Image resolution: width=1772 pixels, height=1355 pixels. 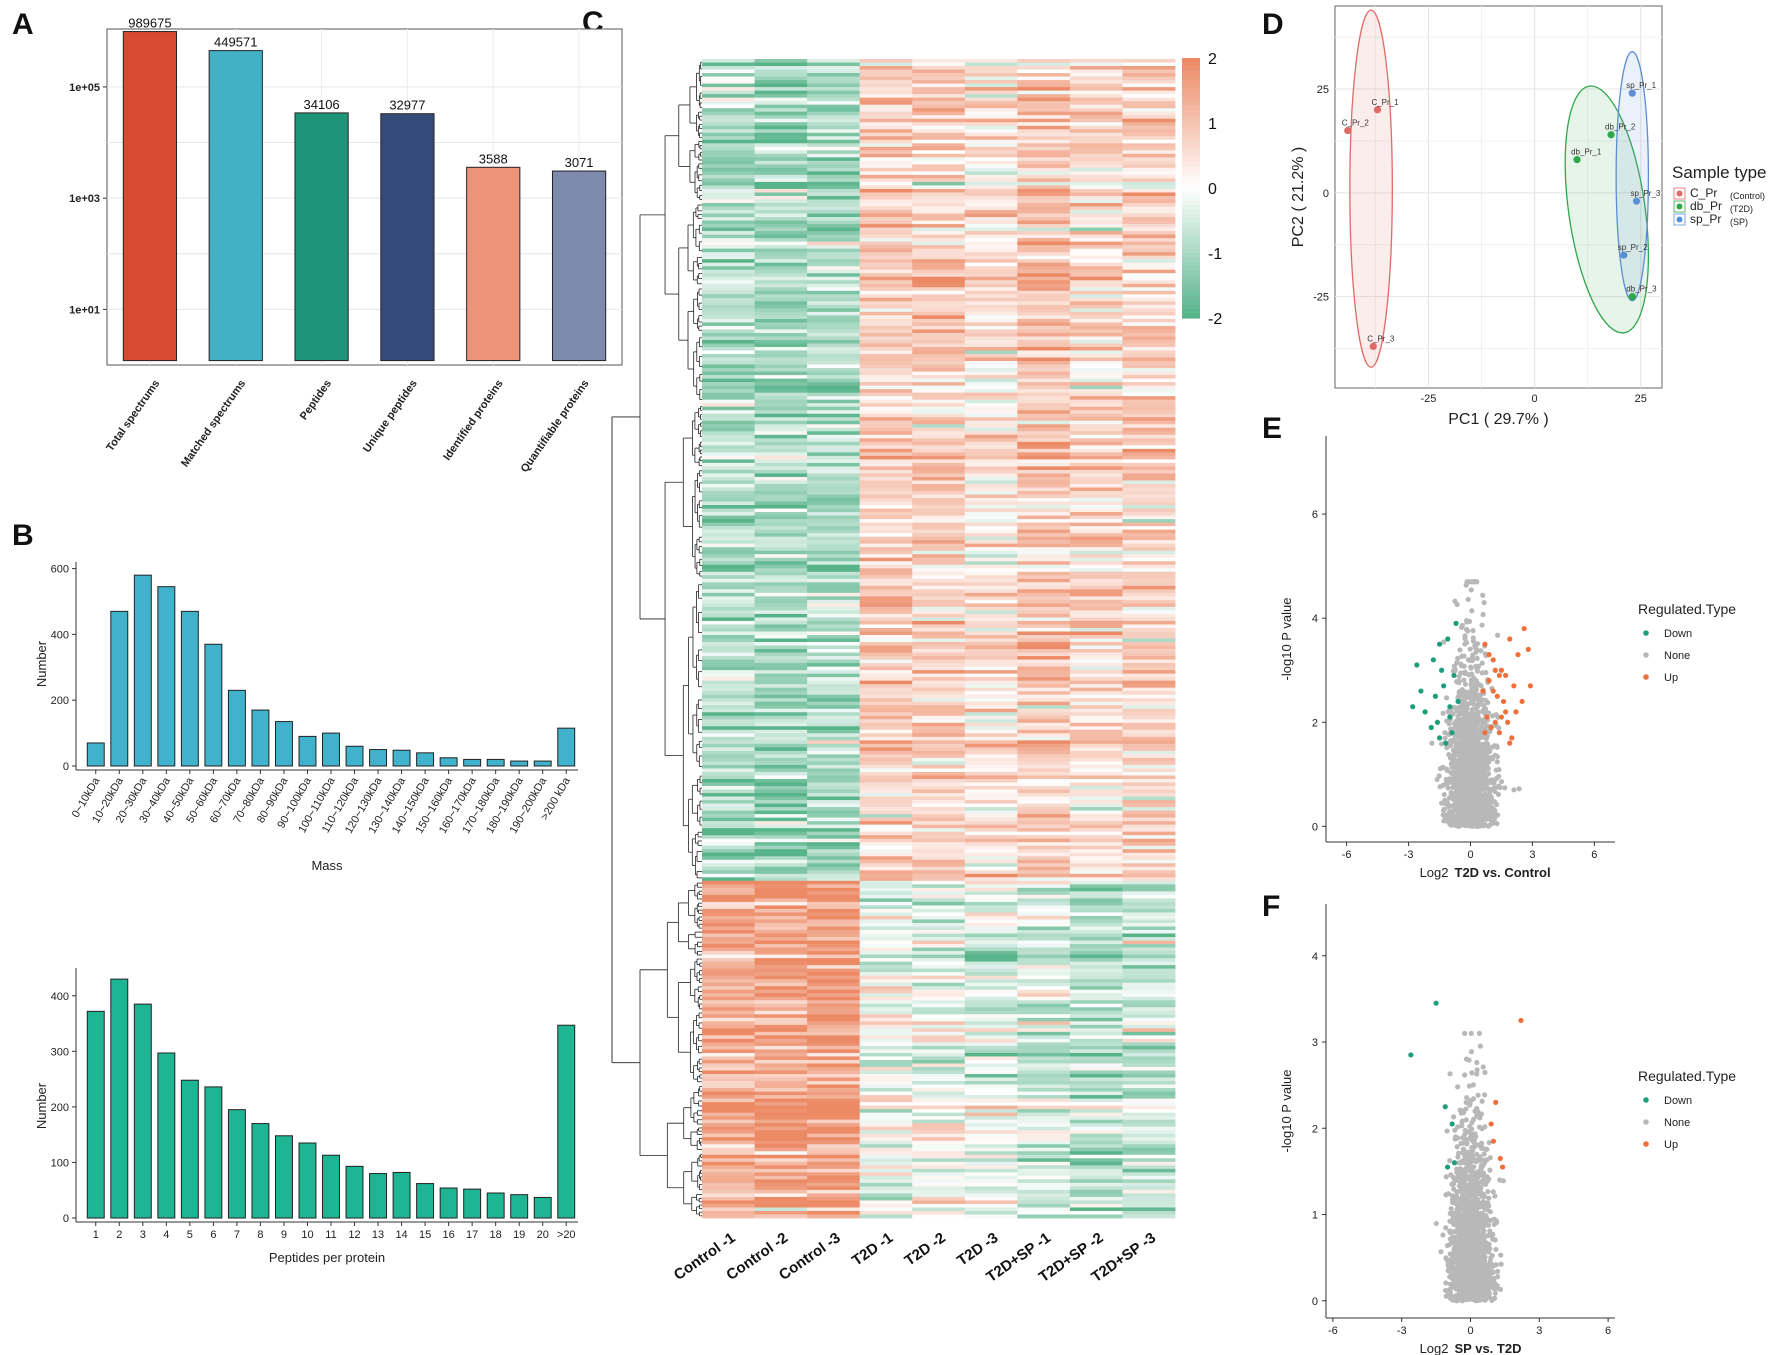 What do you see at coordinates (166, 1235) in the screenshot?
I see `x-tick-label: 4` at bounding box center [166, 1235].